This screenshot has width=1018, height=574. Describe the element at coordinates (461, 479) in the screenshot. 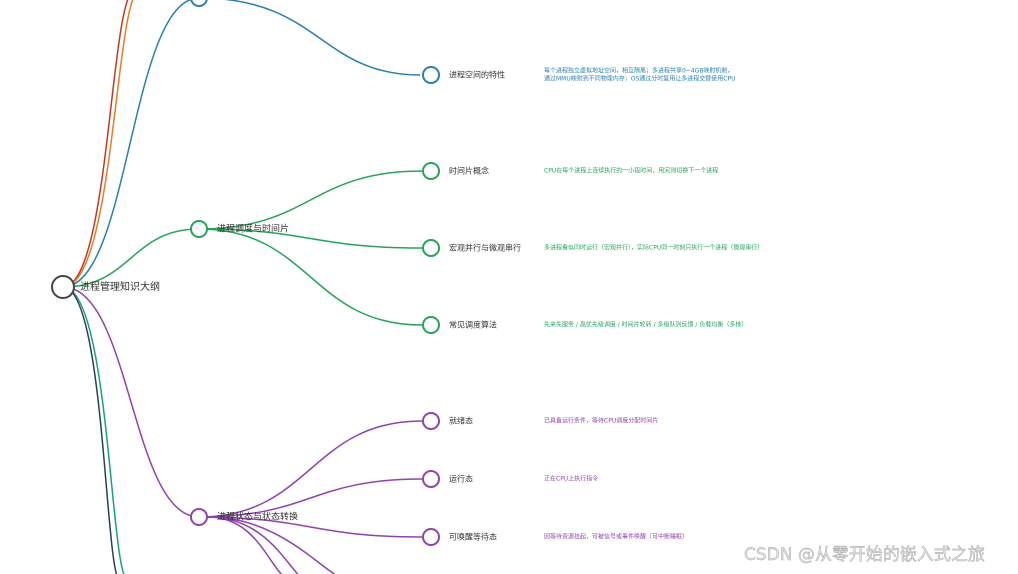

I see `leaf-label: 运行态` at that location.